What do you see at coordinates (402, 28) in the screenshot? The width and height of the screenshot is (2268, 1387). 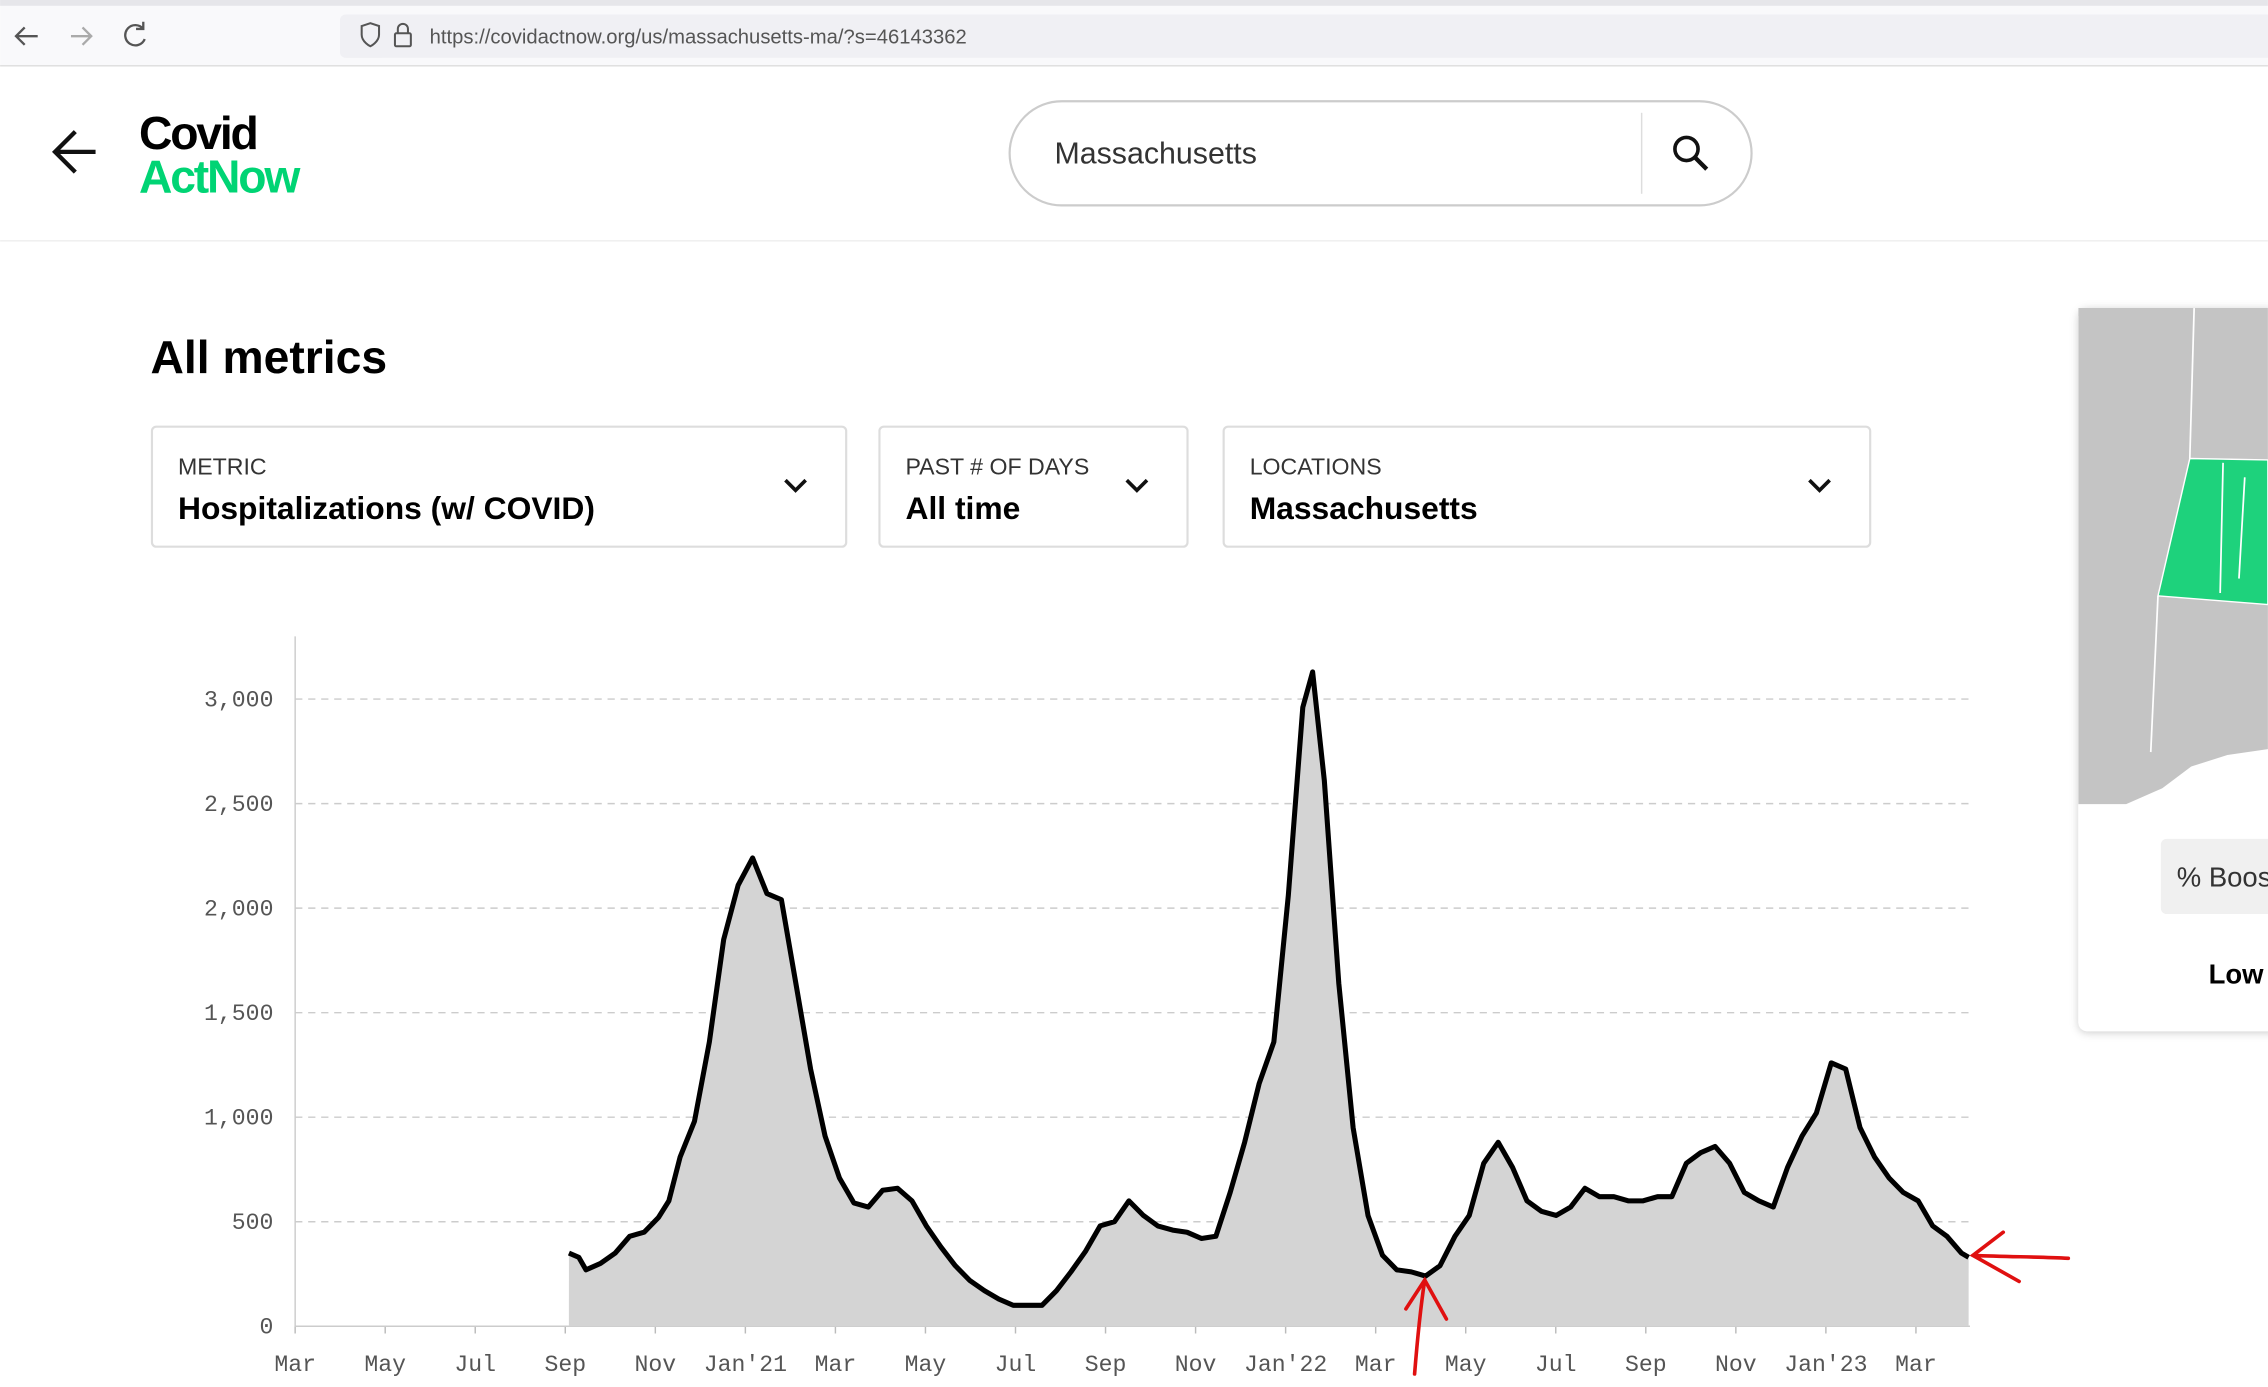 I see `lock-shackle` at bounding box center [402, 28].